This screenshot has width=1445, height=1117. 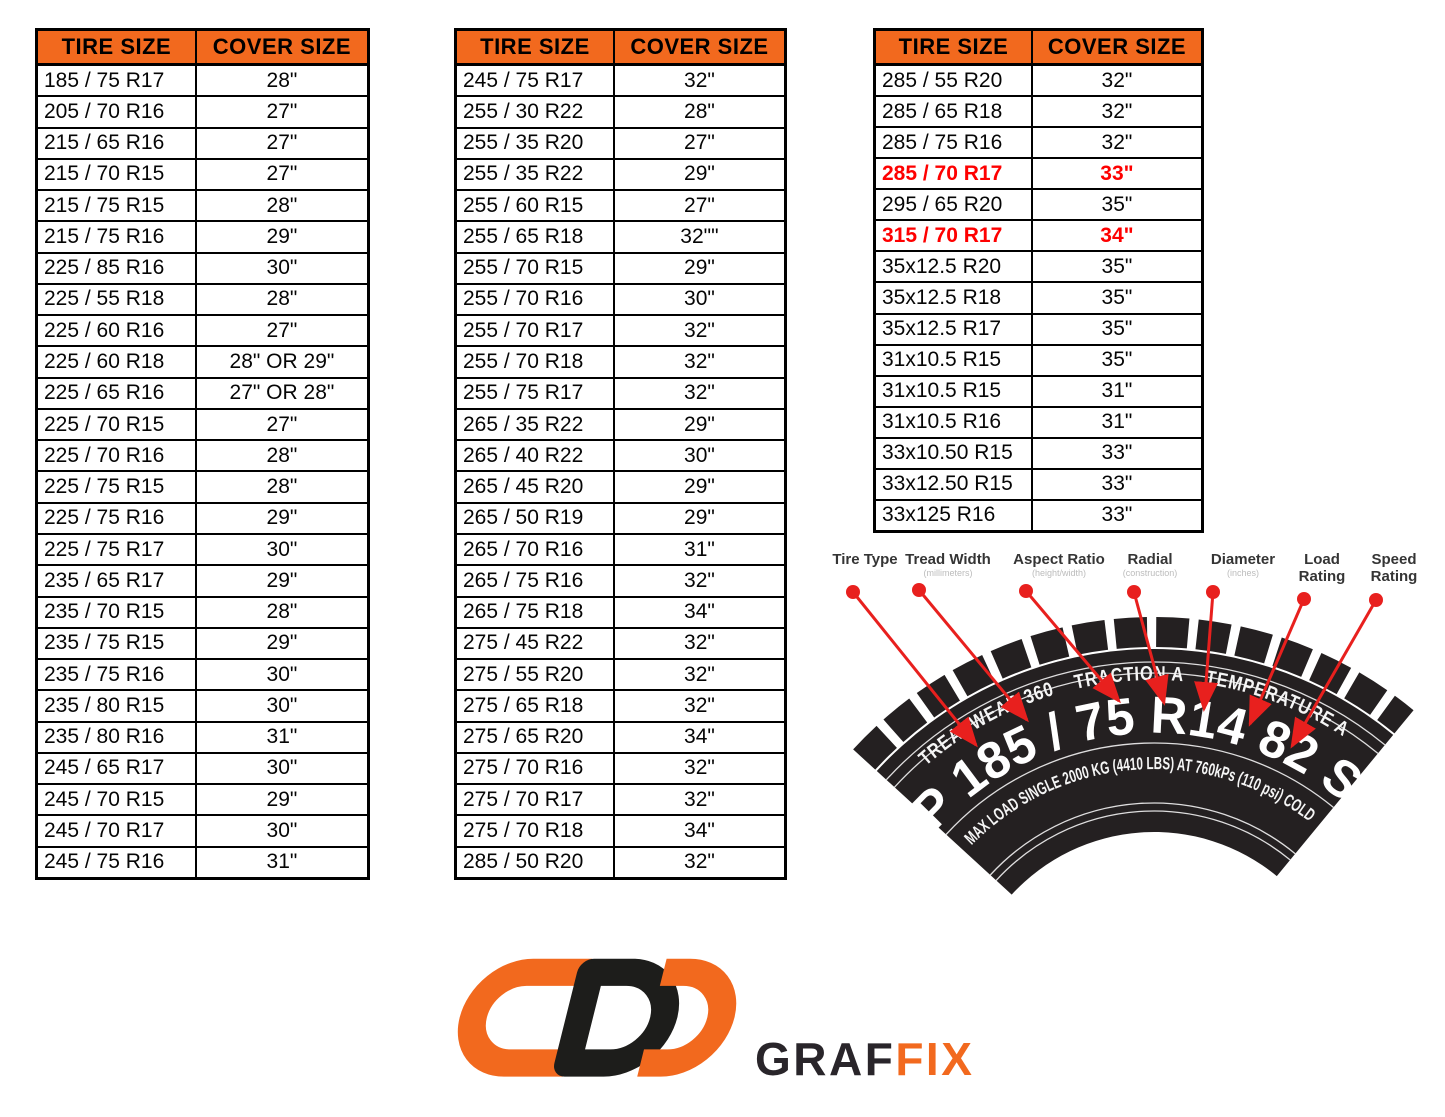 What do you see at coordinates (116, 112) in the screenshot?
I see `tire-size-cell: 205 / 70 R16` at bounding box center [116, 112].